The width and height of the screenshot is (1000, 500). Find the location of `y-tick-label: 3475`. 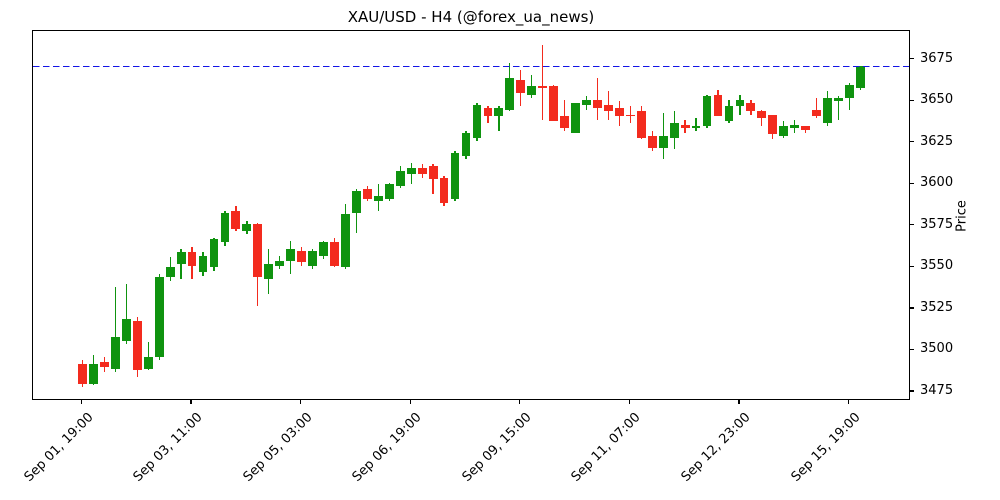

y-tick-label: 3475 is located at coordinates (937, 391).